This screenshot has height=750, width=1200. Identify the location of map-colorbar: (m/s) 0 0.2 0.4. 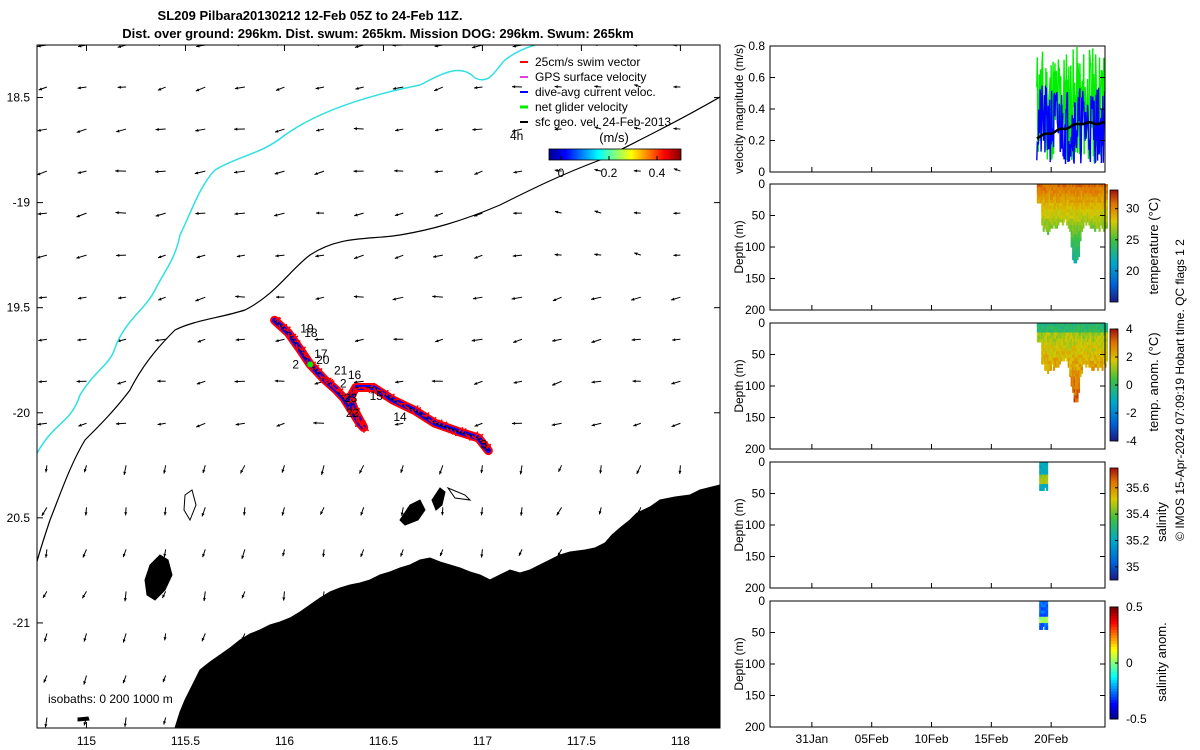
(615, 155).